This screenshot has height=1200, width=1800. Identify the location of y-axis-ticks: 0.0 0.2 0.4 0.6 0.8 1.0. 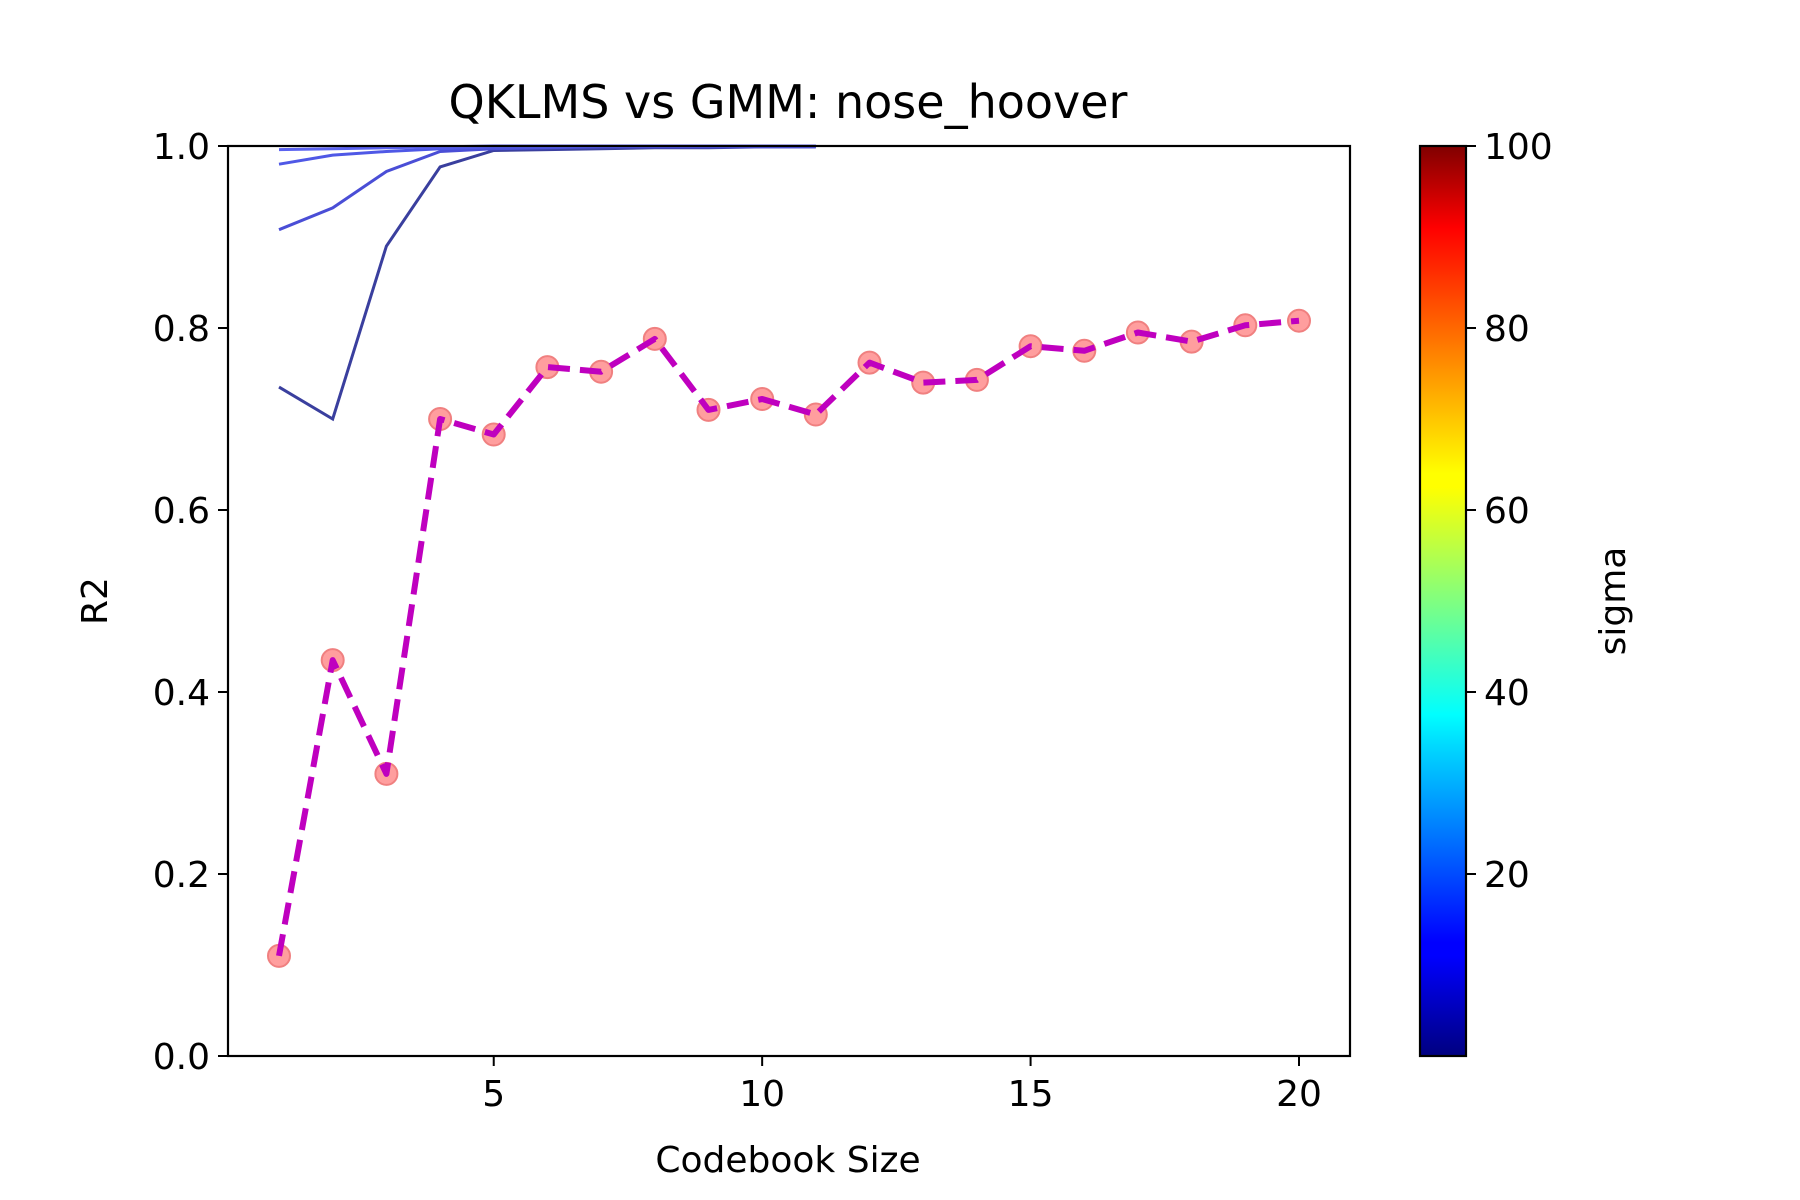
(190, 602).